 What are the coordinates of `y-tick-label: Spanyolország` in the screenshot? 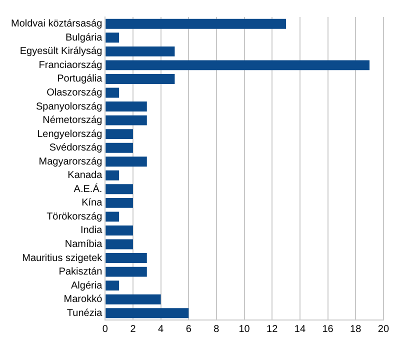 It's located at (69, 106).